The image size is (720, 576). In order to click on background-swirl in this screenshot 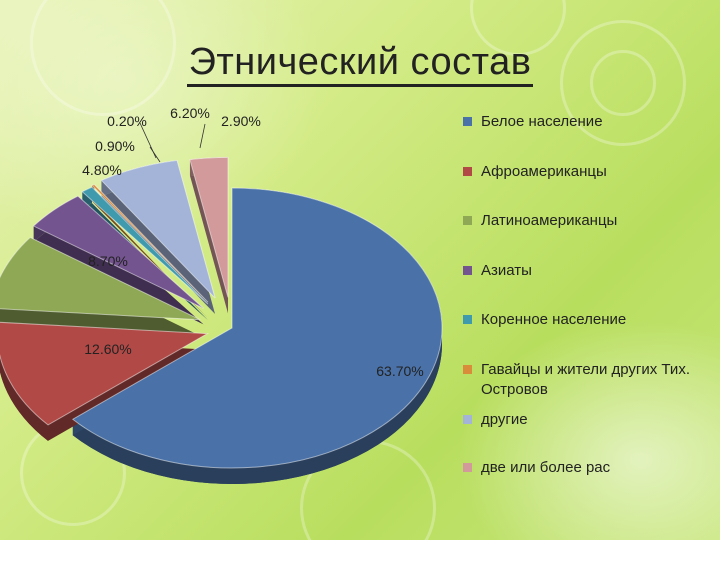, I will do `click(623, 83)`.